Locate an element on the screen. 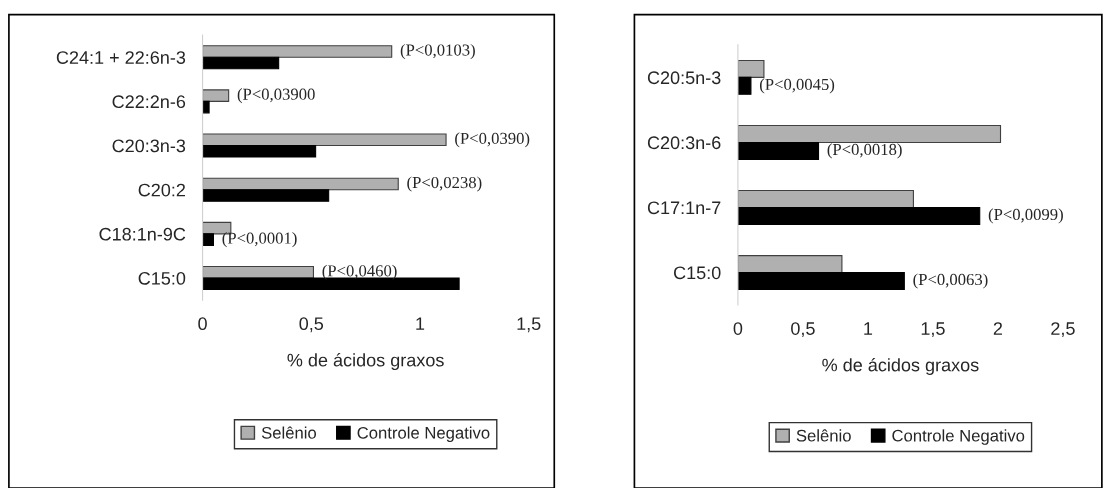 This screenshot has width=1113, height=488. x-tick-label: 2,5 is located at coordinates (1063, 330).